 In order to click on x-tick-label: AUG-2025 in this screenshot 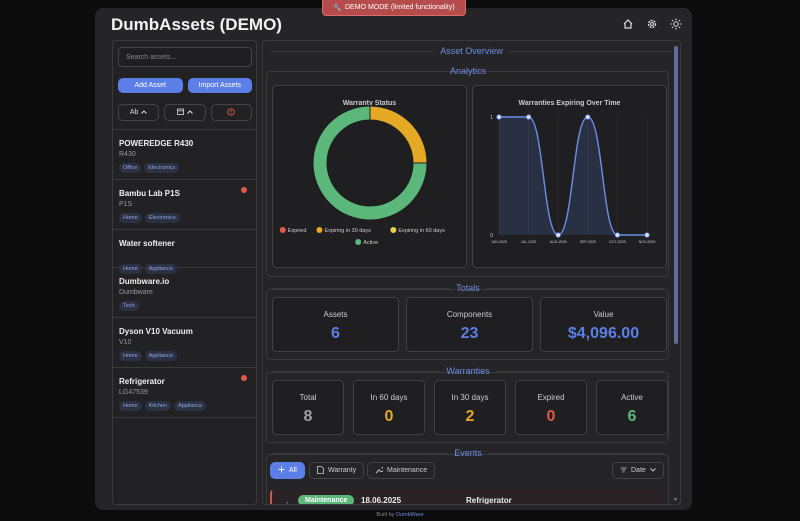, I will do `click(558, 242)`.